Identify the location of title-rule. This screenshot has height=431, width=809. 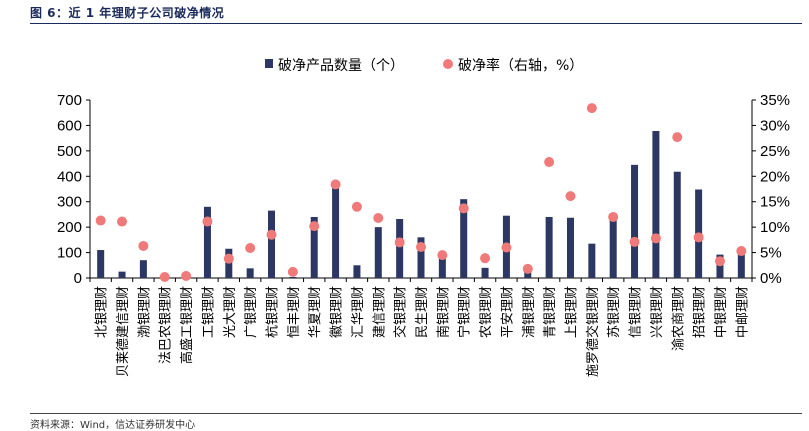
(416, 23).